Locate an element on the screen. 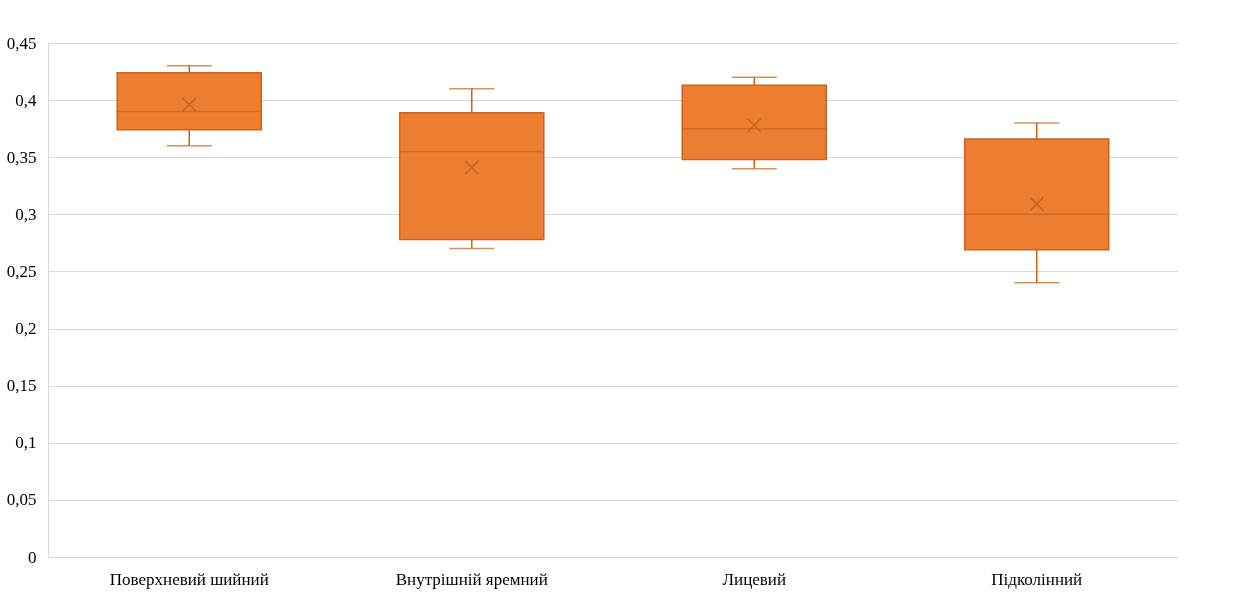 The width and height of the screenshot is (1233, 605). y-tick-label: 0 is located at coordinates (32, 557).